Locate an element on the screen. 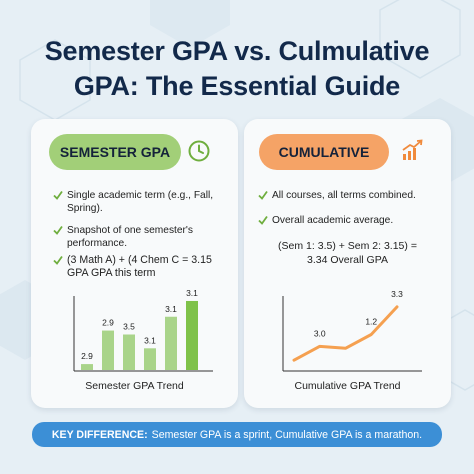  cumulative-bullet-1: All courses, all terms combined. is located at coordinates (353, 195).